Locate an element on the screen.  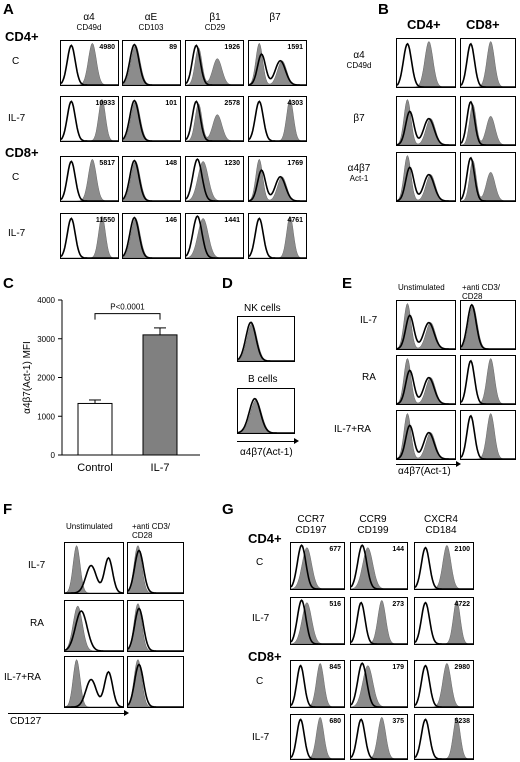
g-histogram: 5238 is located at coordinates (444, 737).